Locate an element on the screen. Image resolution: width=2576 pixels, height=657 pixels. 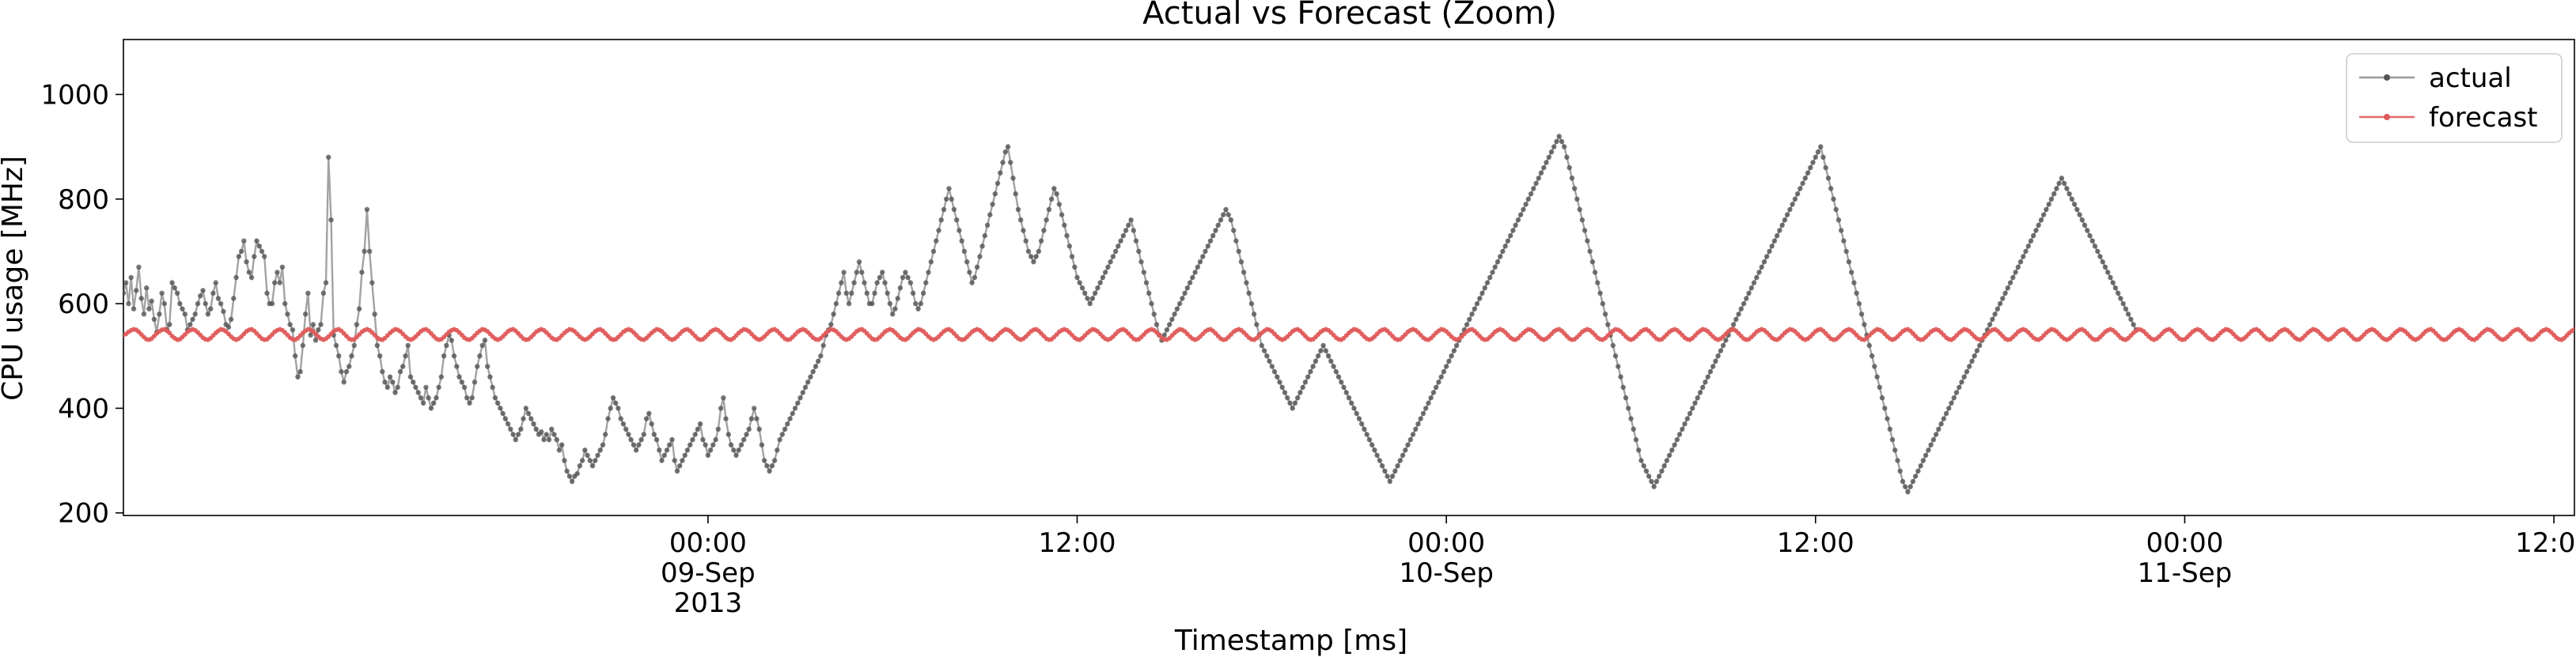
series-forecast is located at coordinates (1348, 334).